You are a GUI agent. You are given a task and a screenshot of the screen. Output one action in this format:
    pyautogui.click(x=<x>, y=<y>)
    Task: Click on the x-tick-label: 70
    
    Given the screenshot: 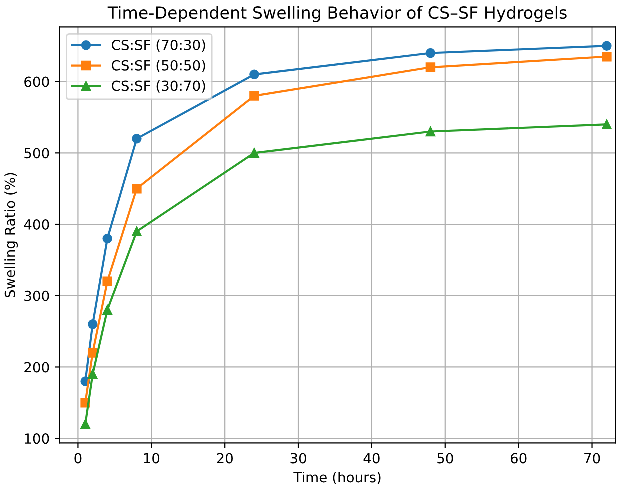 What is the action you would take?
    pyautogui.click(x=592, y=458)
    